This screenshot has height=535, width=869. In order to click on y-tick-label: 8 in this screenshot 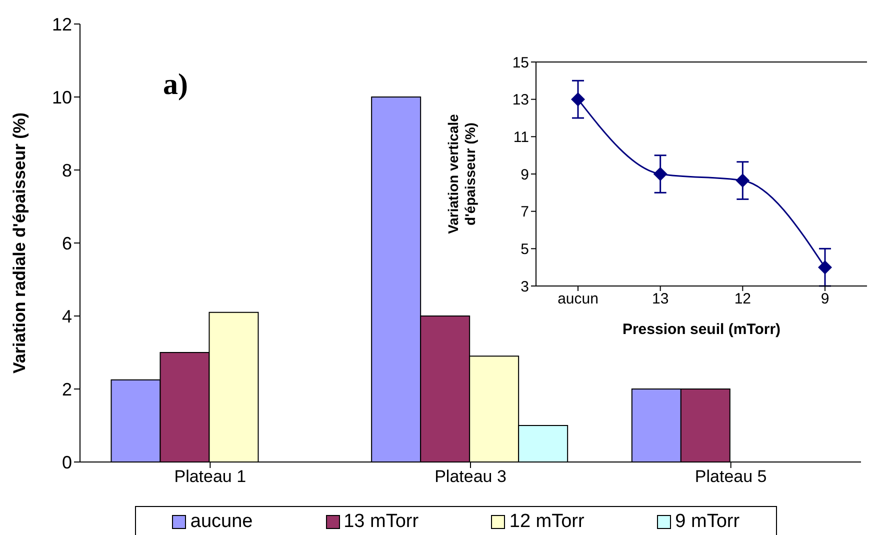, I will do `click(67, 170)`.